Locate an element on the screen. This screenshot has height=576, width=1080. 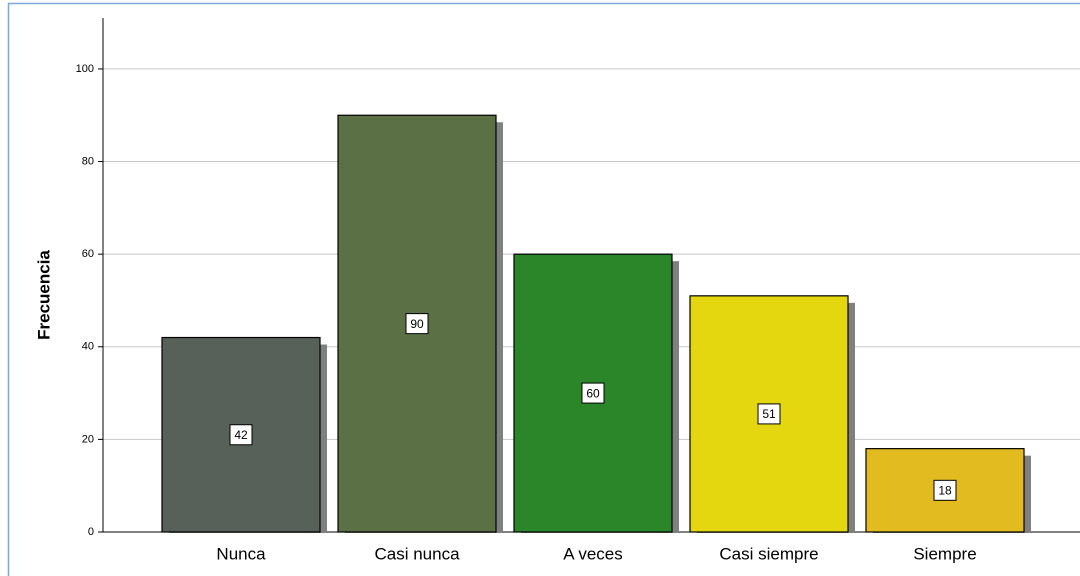
value-label: 90 is located at coordinates (417, 324).